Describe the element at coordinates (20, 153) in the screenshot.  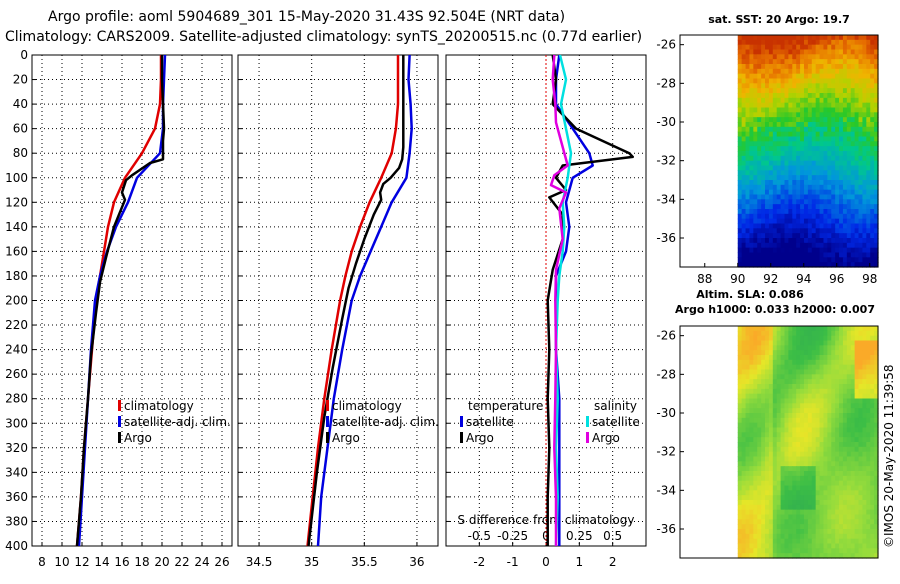
I see `depth-tick-label: 80` at that location.